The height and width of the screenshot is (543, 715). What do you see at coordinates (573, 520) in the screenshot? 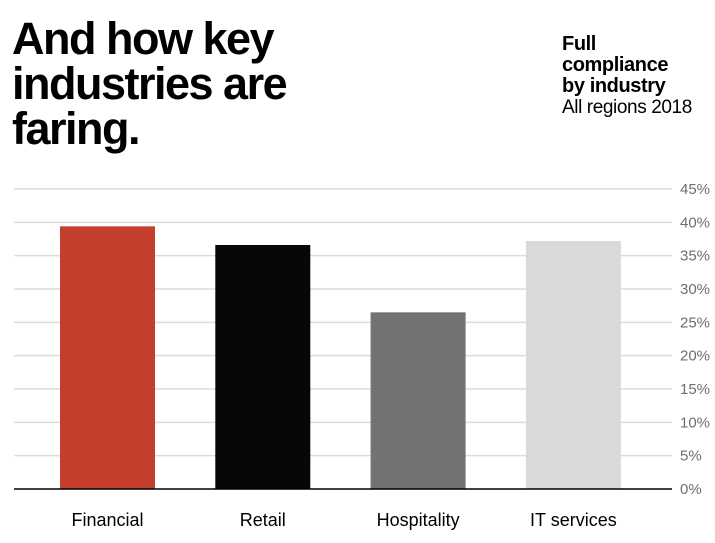
I see `x-category-label: IT services` at bounding box center [573, 520].